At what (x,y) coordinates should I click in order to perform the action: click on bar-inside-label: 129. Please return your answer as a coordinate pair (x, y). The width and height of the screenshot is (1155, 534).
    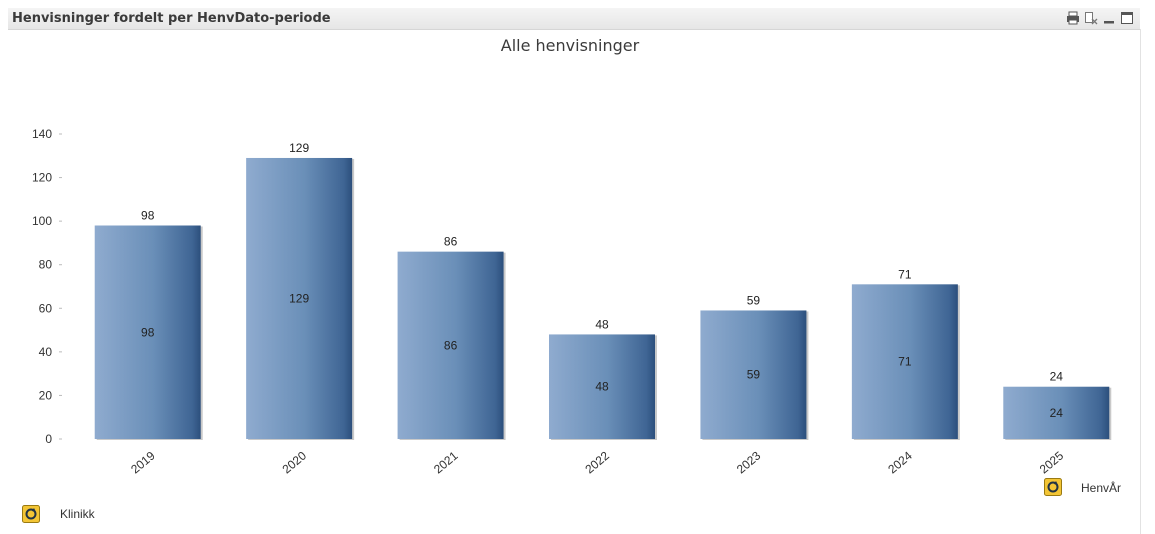
    Looking at the image, I should click on (299, 298).